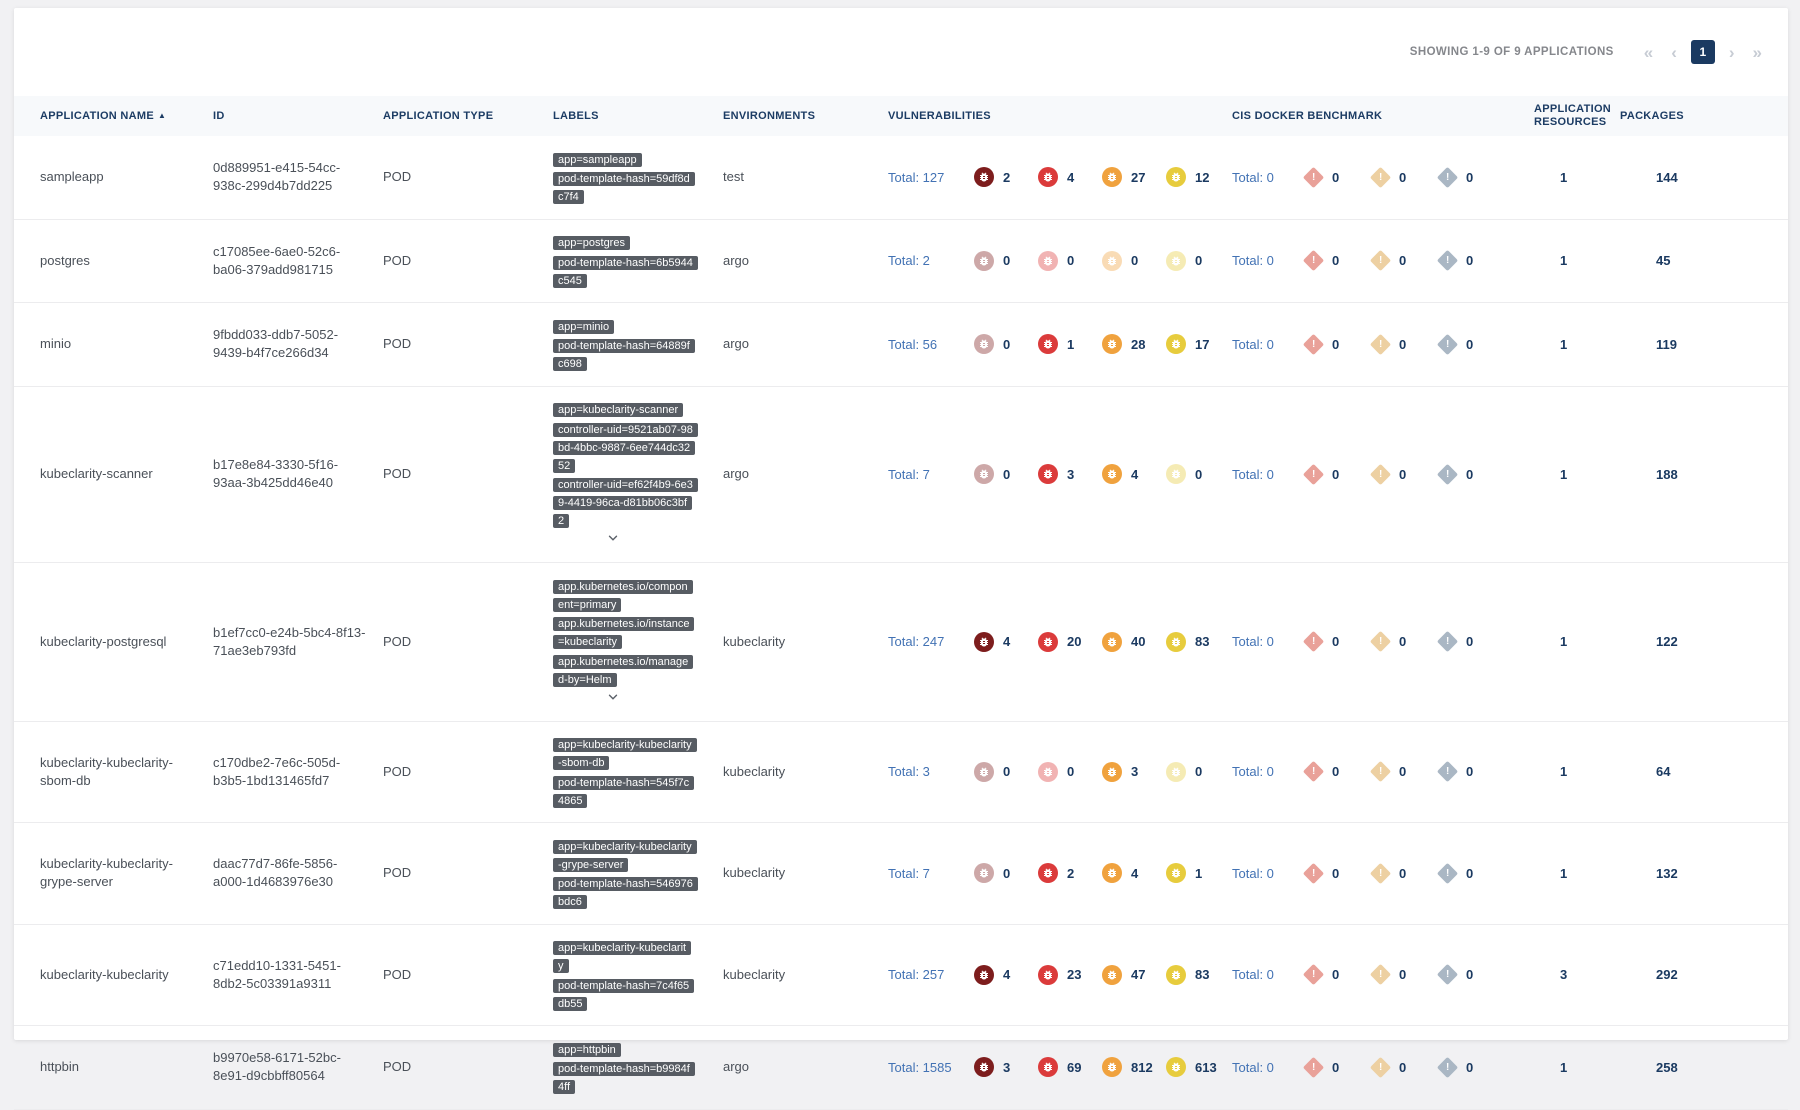 This screenshot has height=1110, width=1800. I want to click on column-header-packages: PACKAGES, so click(1652, 115).